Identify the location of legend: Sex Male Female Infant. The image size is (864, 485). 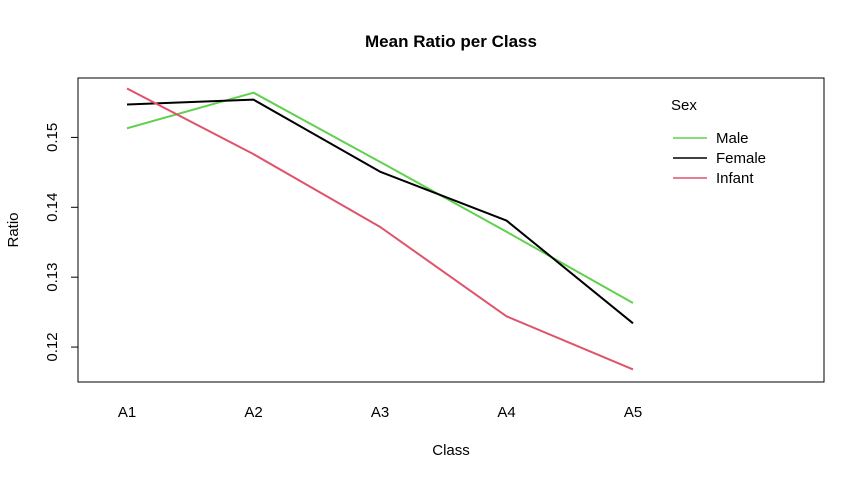
(718, 142).